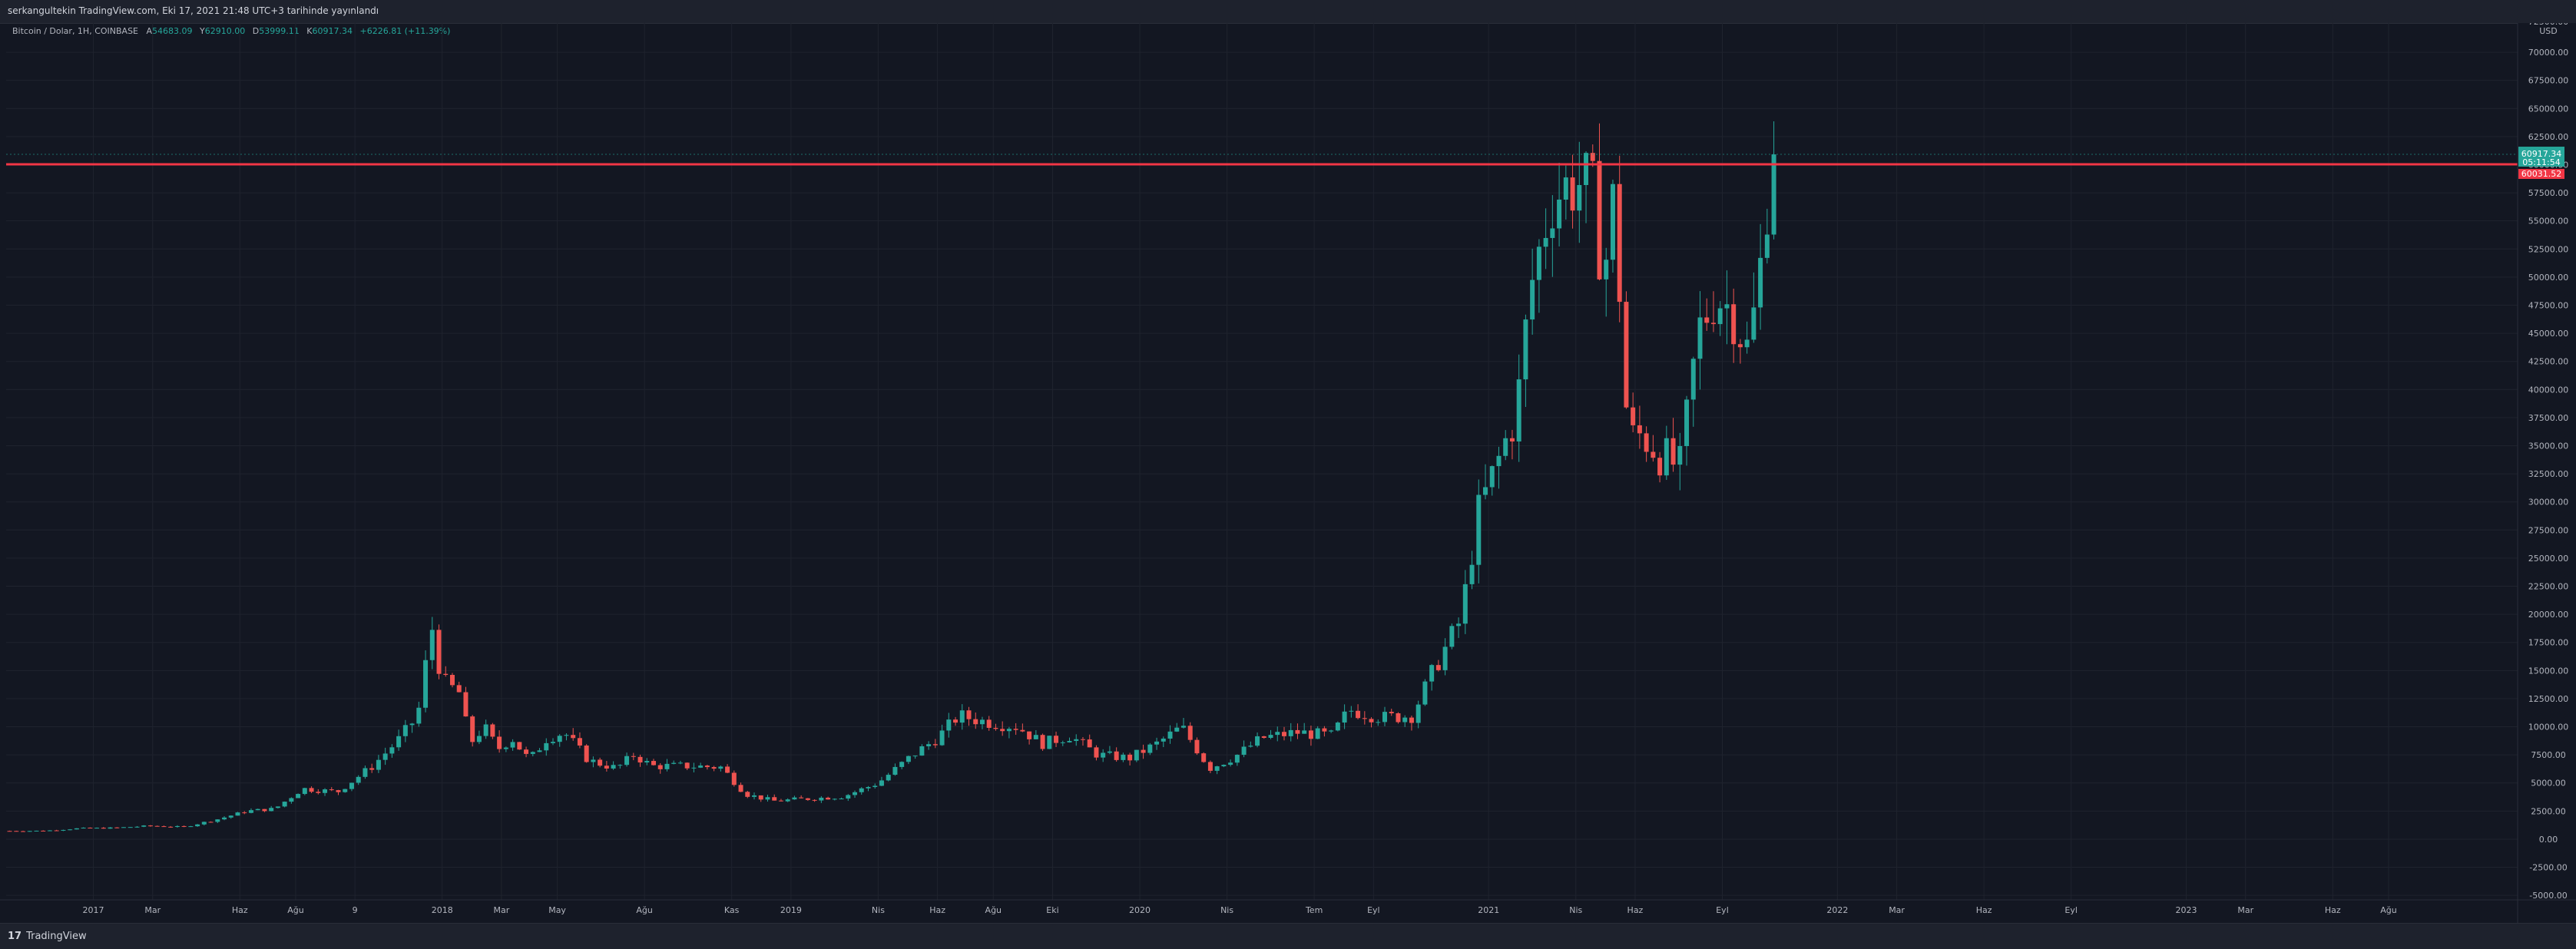 The image size is (2576, 949). What do you see at coordinates (2548, 334) in the screenshot?
I see `y-tick-label: 45000.00` at bounding box center [2548, 334].